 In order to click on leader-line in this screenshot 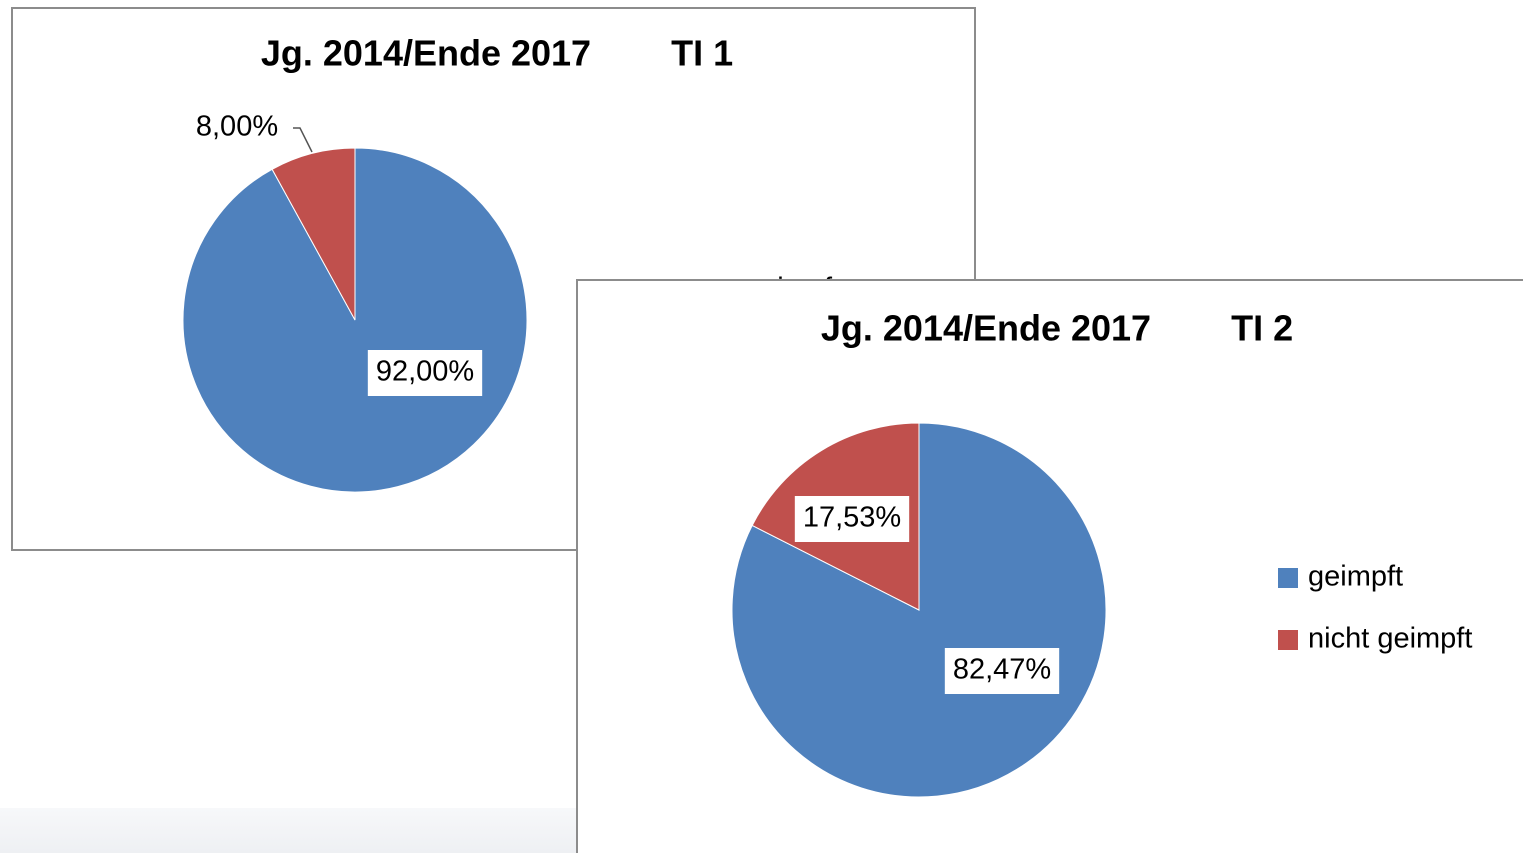, I will do `click(303, 140)`.